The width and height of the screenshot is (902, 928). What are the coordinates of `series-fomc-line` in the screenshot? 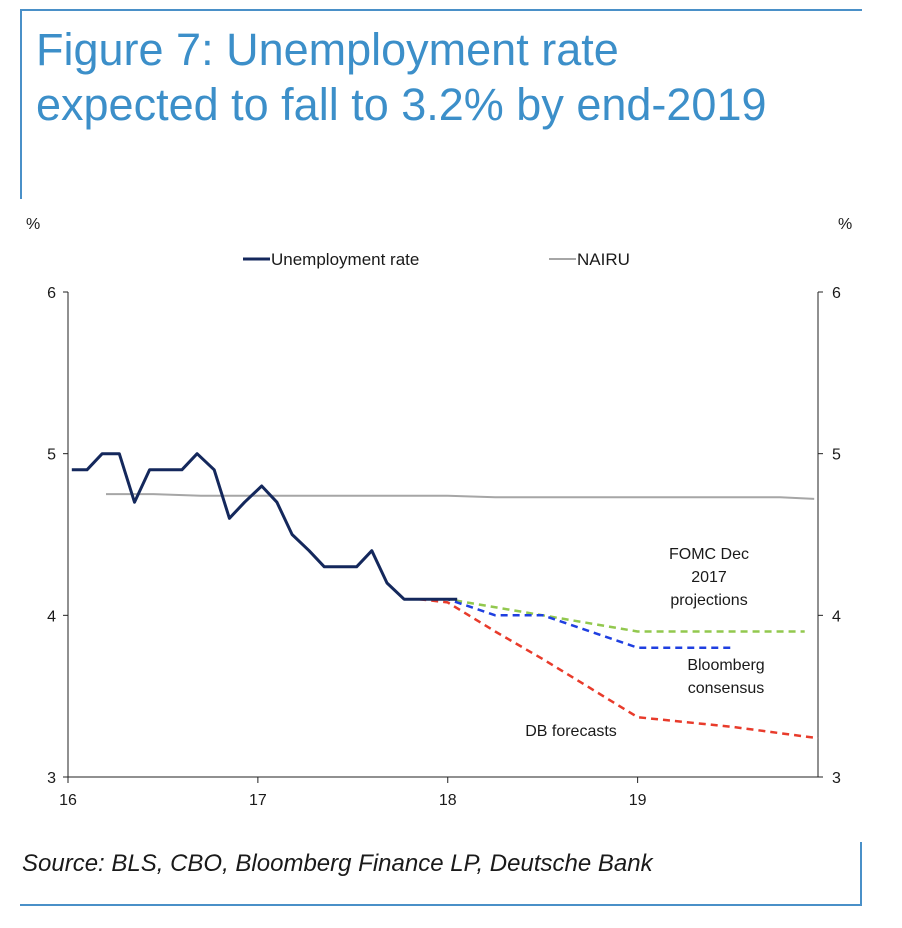 It's located at (612, 615).